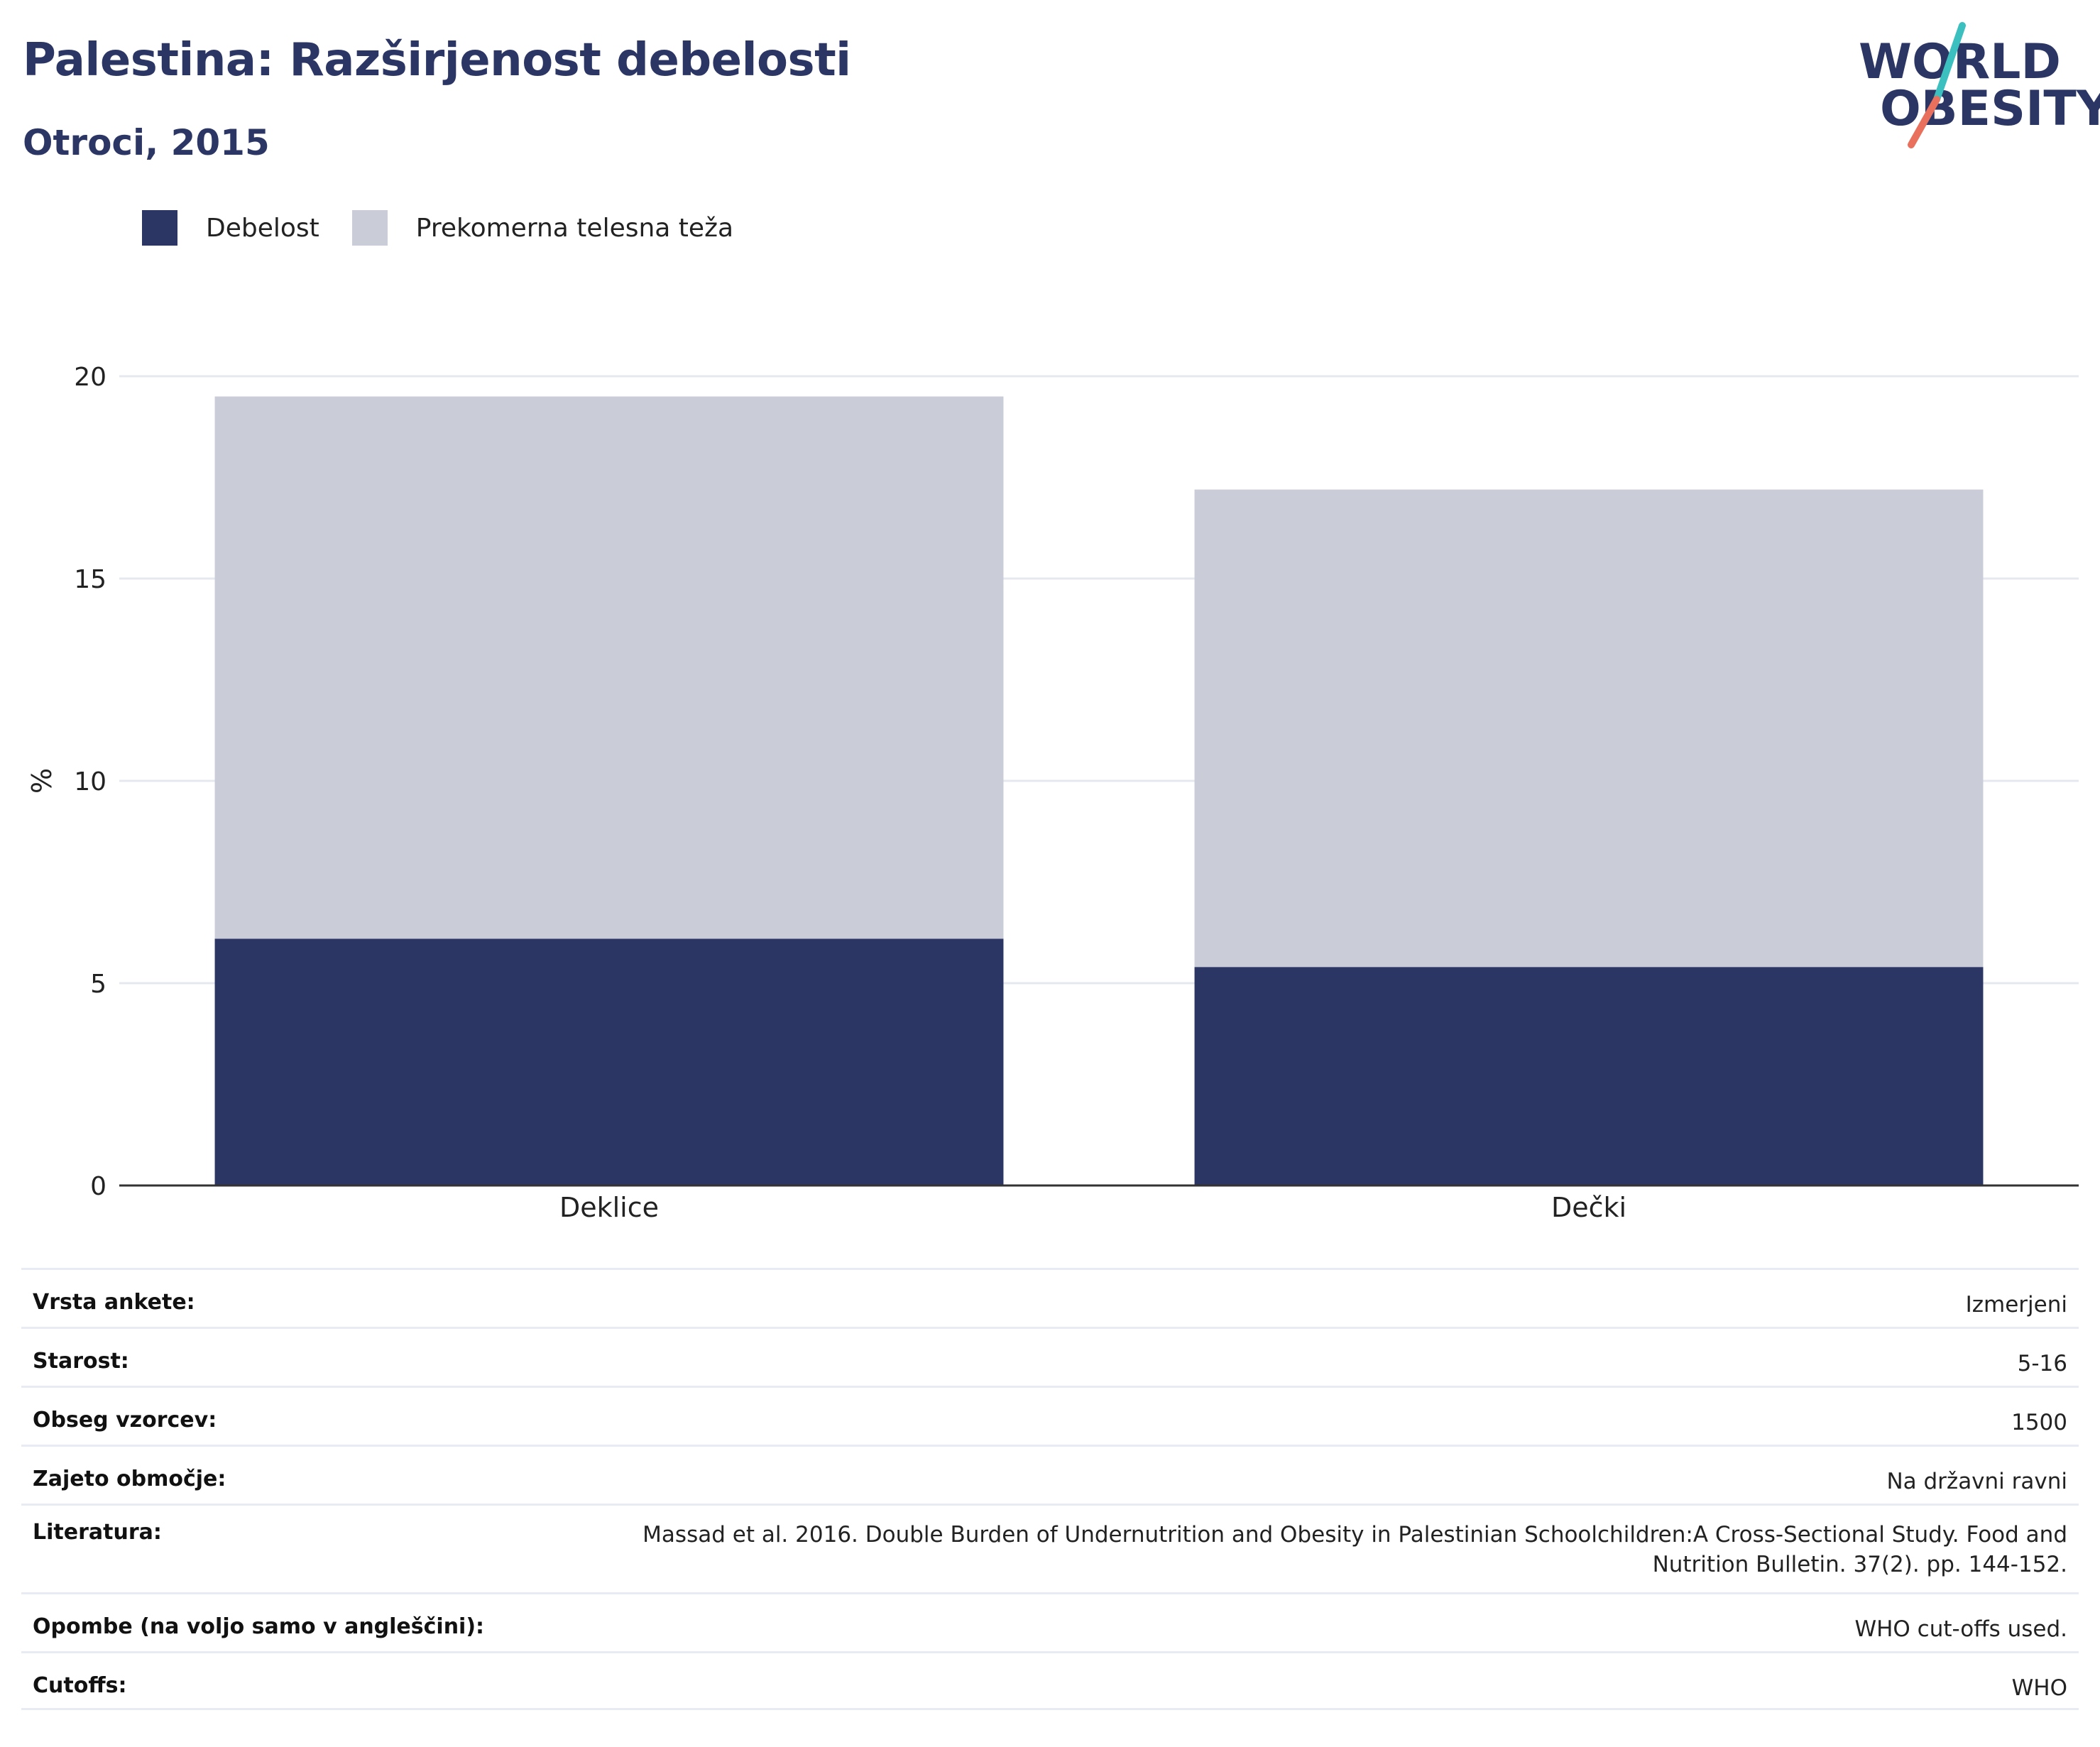  I want to click on info-key: Starost:, so click(81, 1361).